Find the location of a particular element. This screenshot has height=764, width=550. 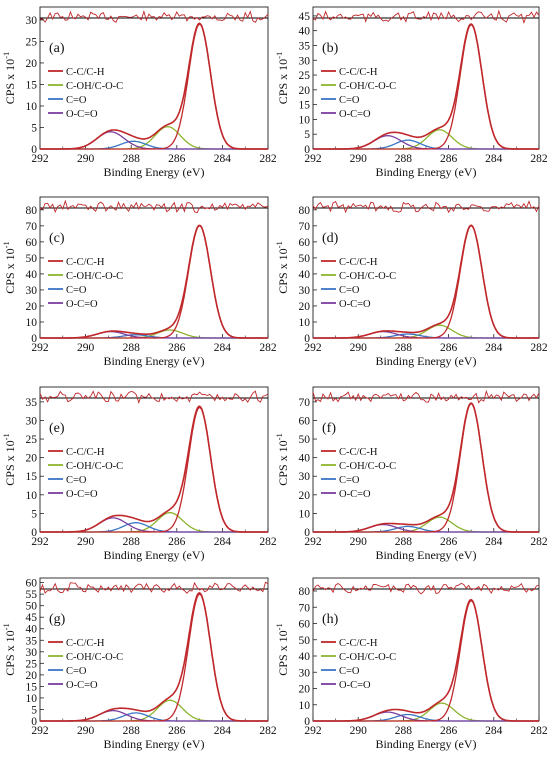

y-tick-label: 55 is located at coordinates (32, 595).